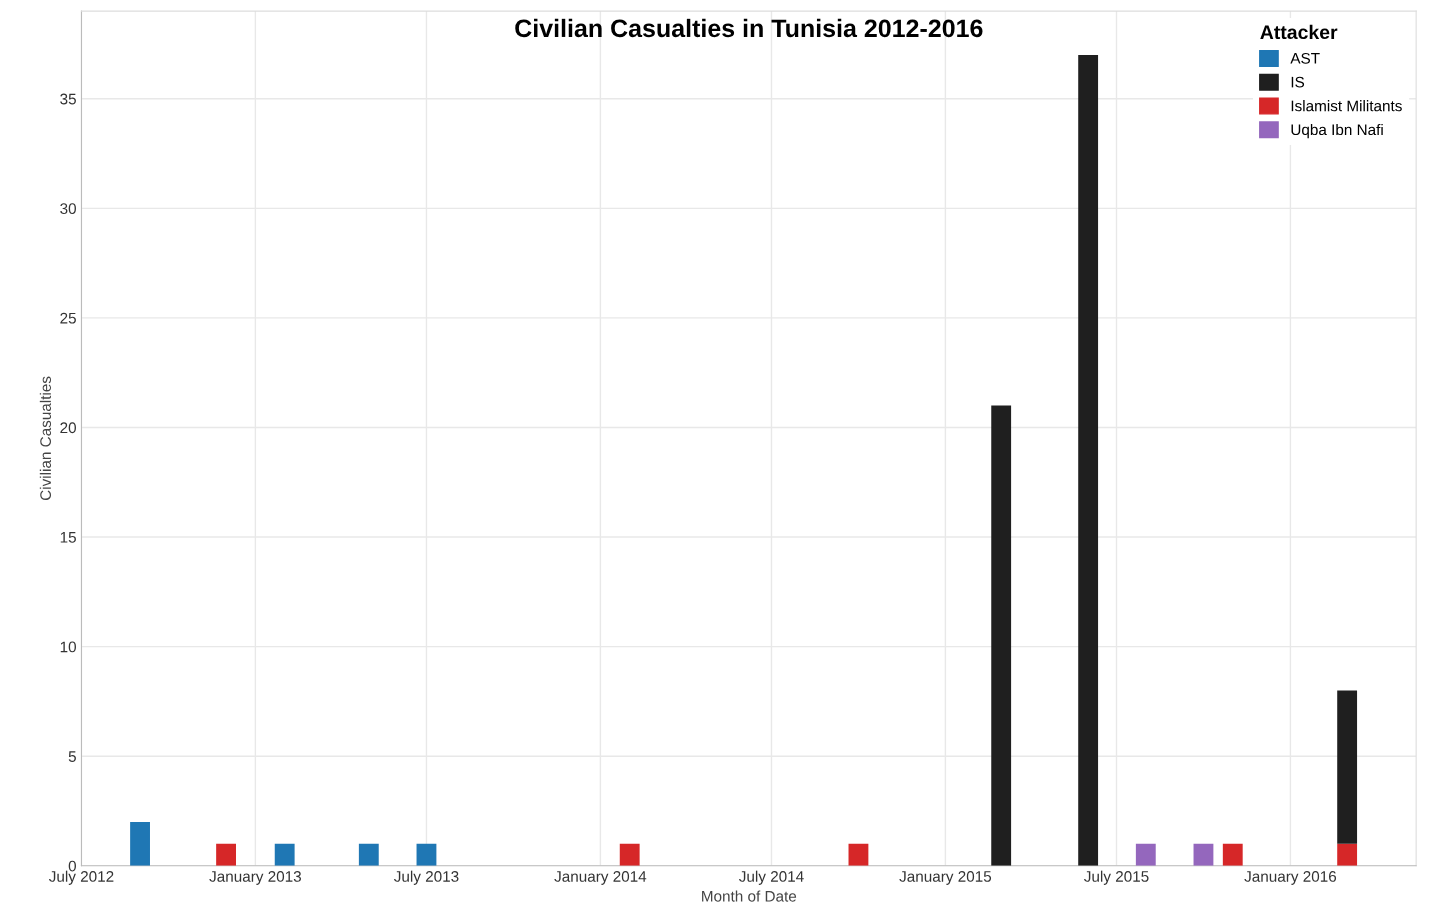 Image resolution: width=1429 pixels, height=924 pixels. I want to click on x-axis-title: Month of Date, so click(749, 896).